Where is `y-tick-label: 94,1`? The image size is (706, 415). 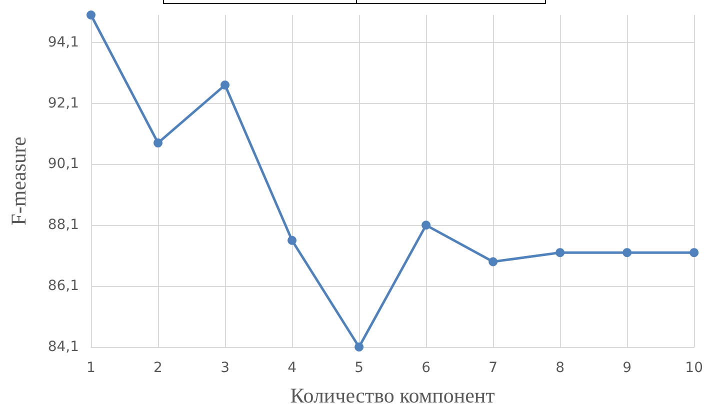 y-tick-label: 94,1 is located at coordinates (63, 42).